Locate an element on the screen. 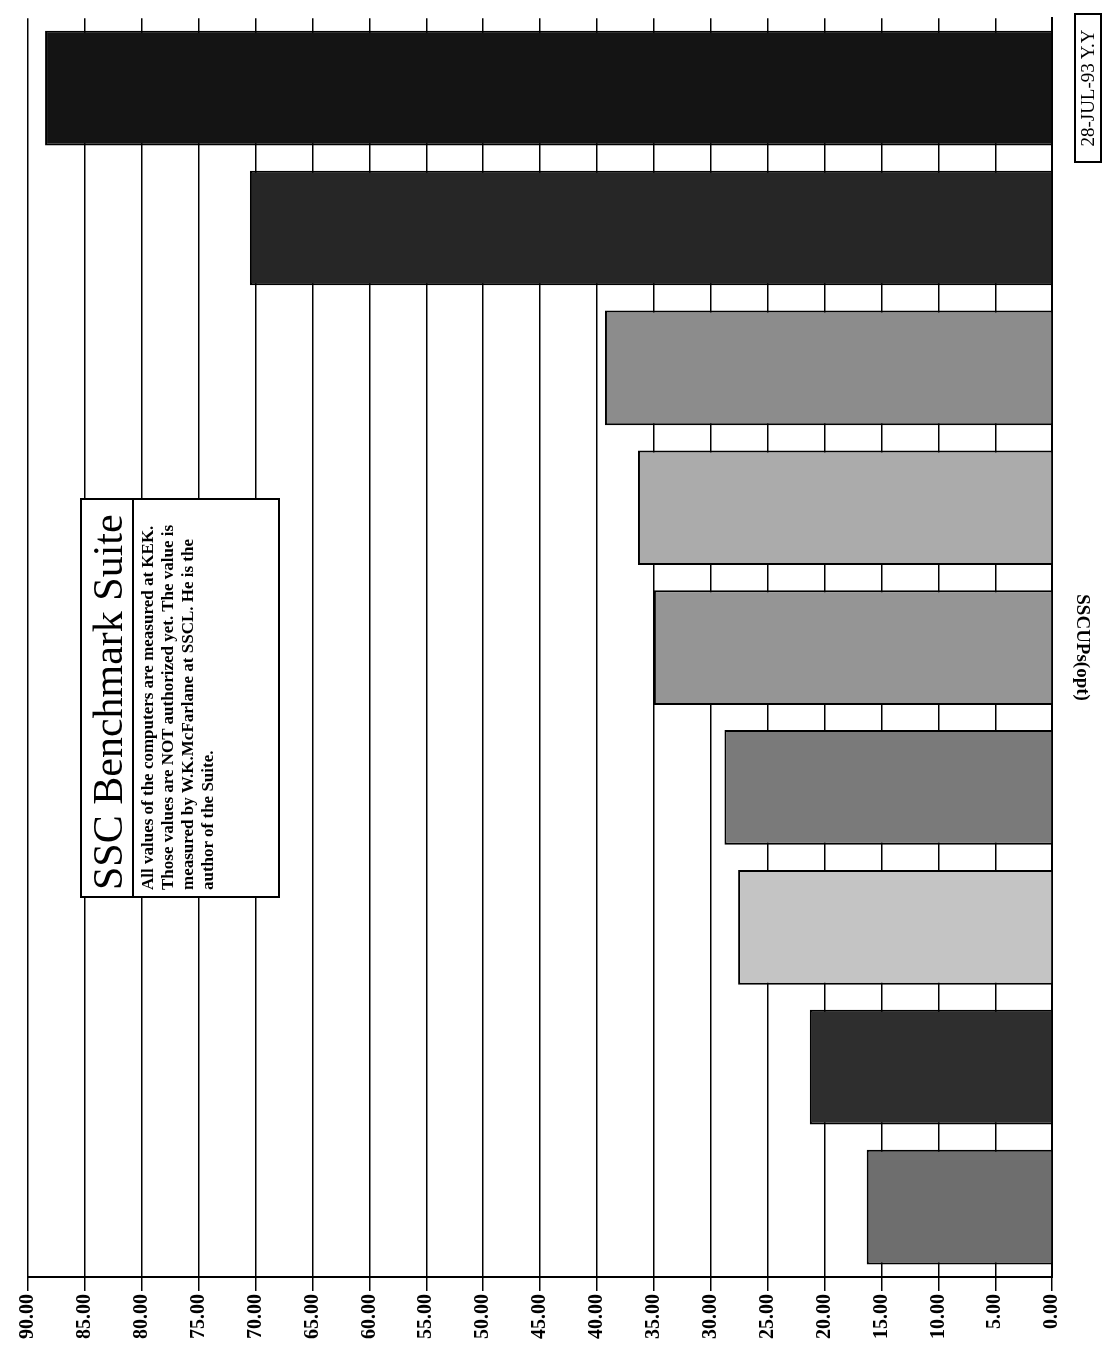 The image size is (1111, 1363). x-tick-label: 30.00 is located at coordinates (708, 1316).